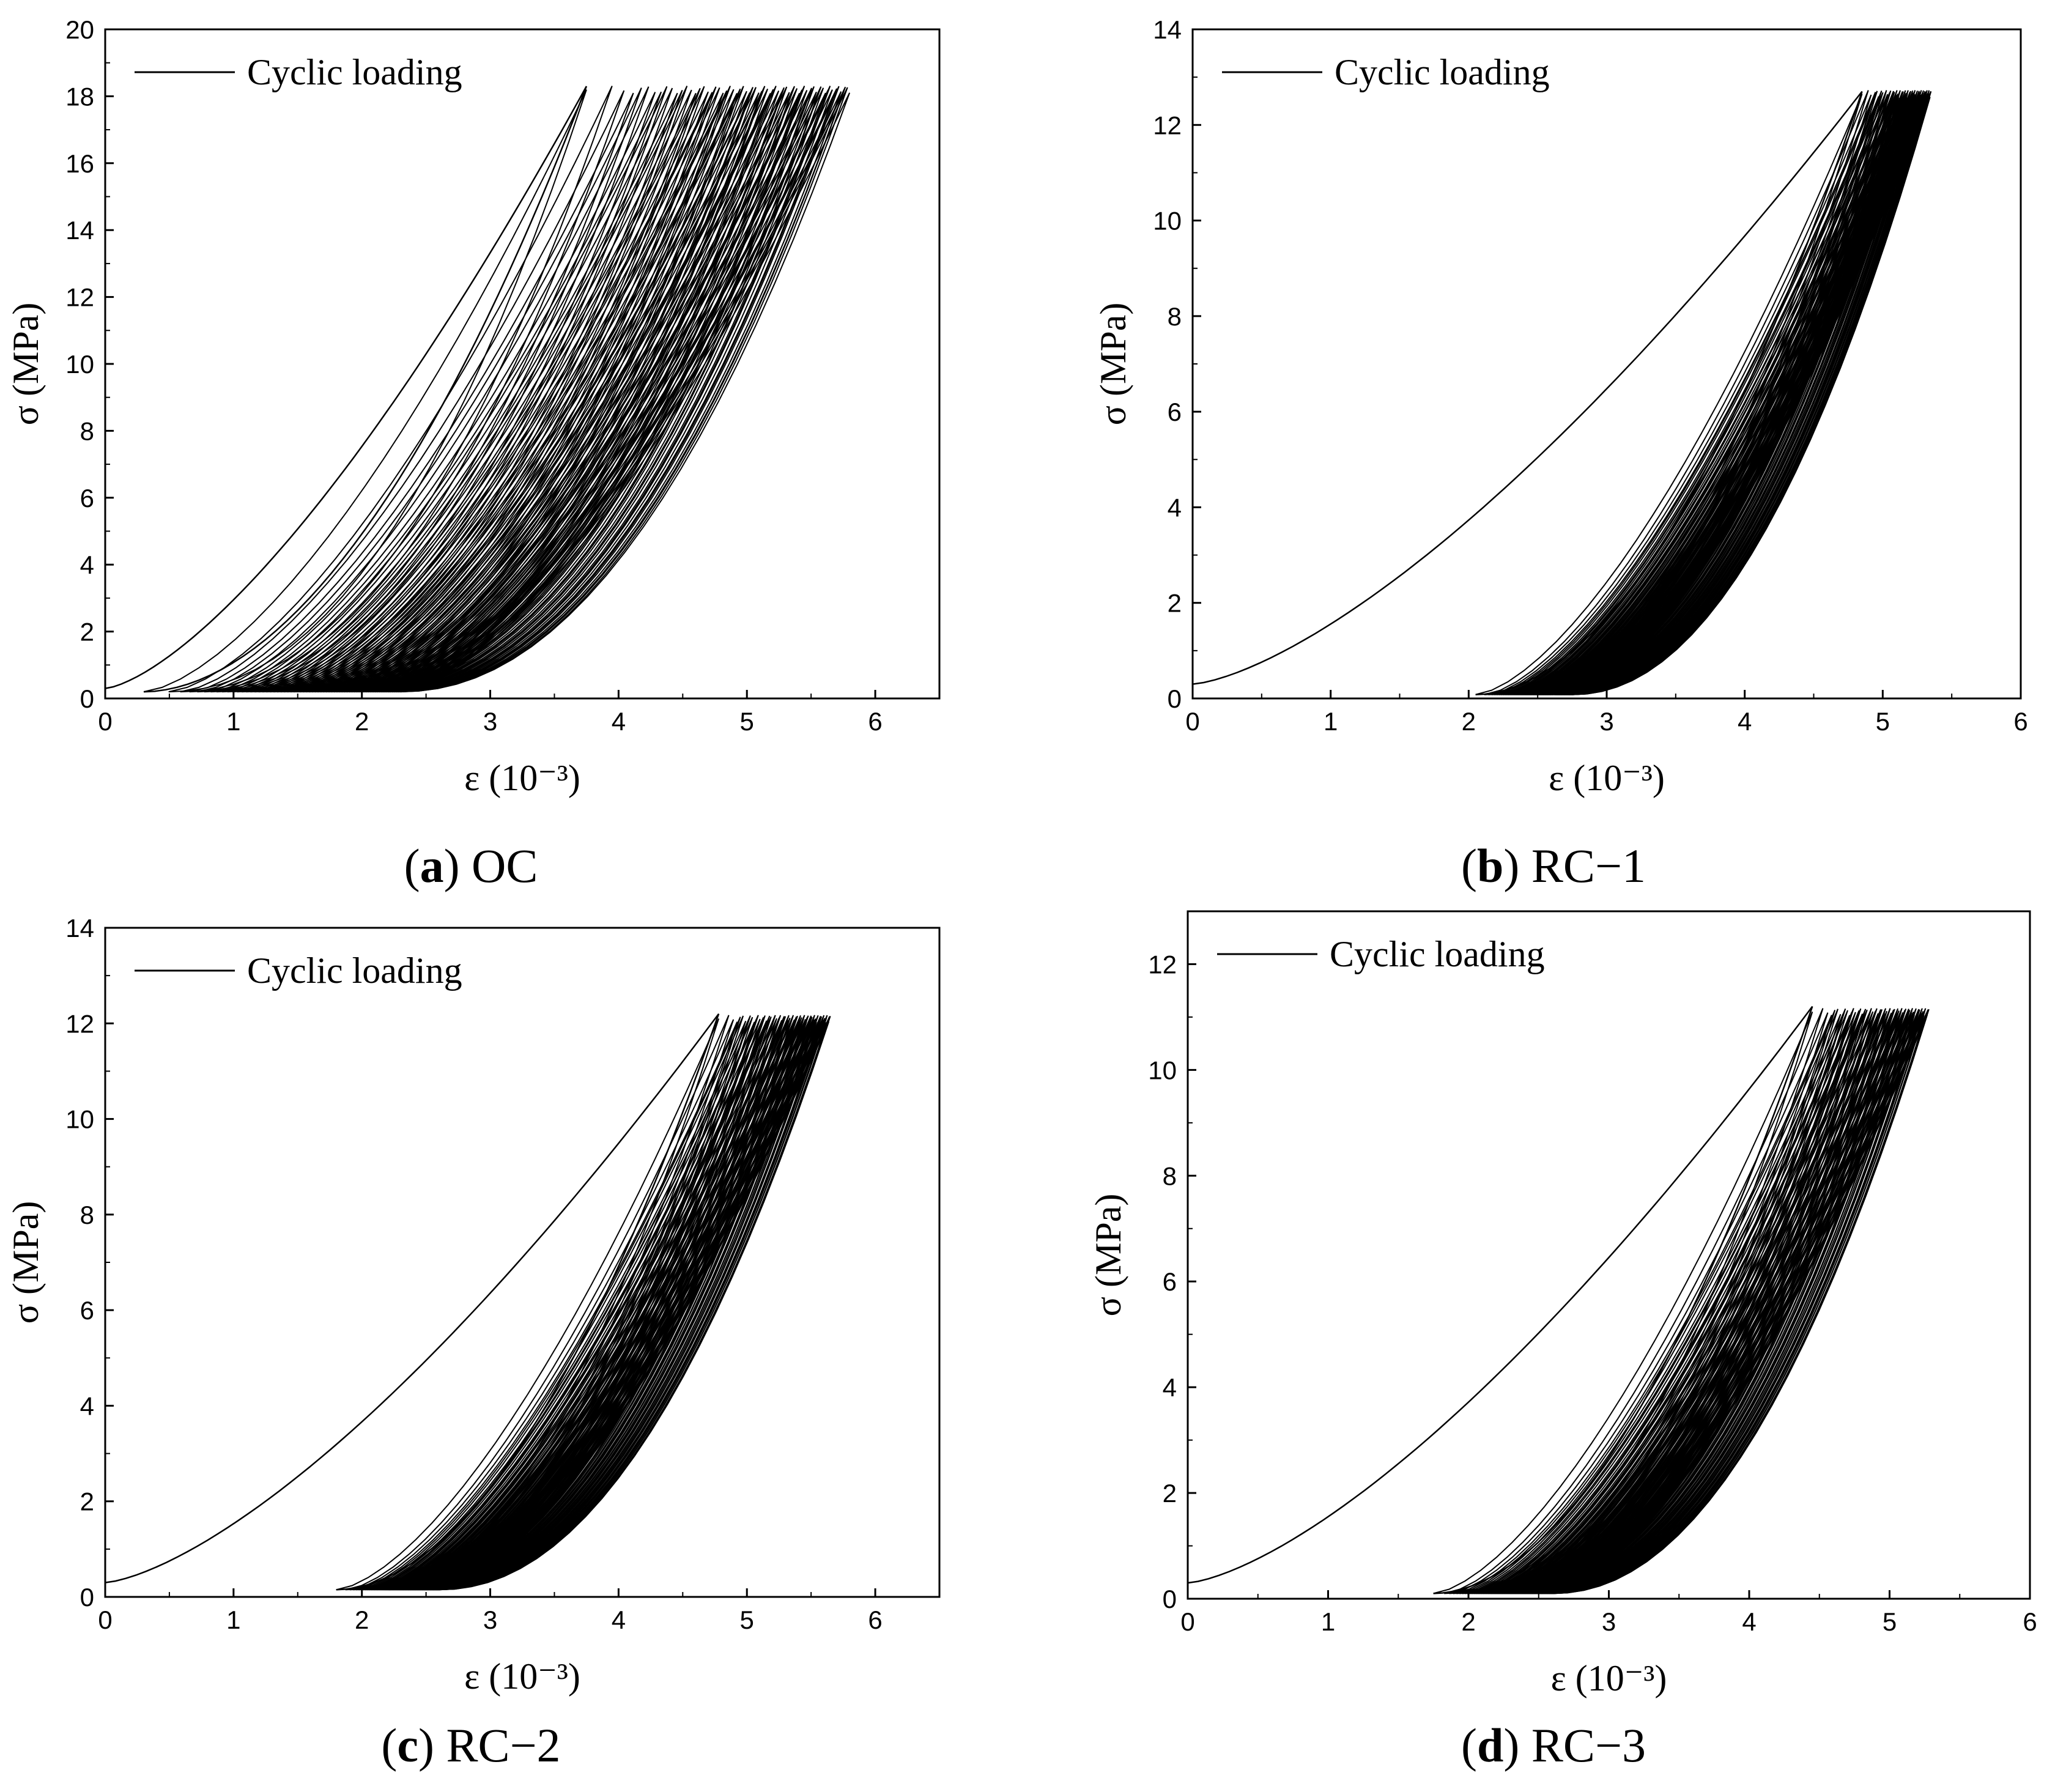 The image size is (2055, 1792). I want to click on y-tick-label: 20, so click(80, 29).